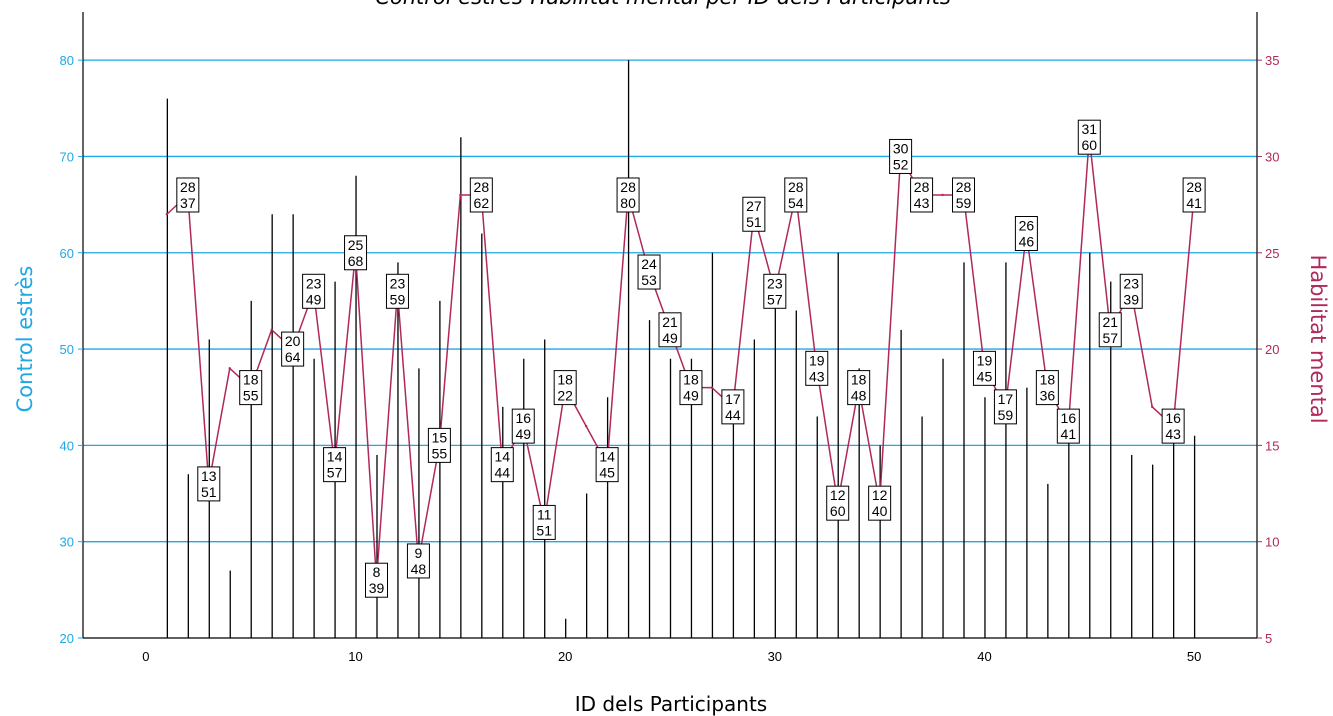 The height and width of the screenshot is (716, 1333). Describe the element at coordinates (628, 187) in the screenshot. I see `data-label-top-23: 28` at that location.